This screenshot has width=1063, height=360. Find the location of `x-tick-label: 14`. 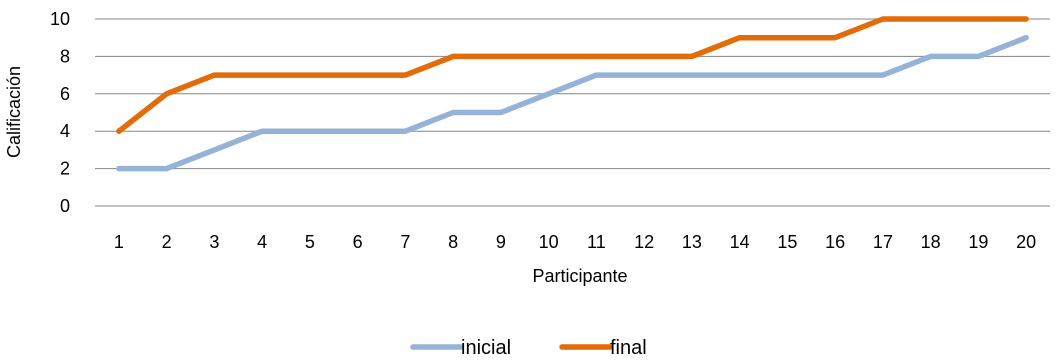

x-tick-label: 14 is located at coordinates (740, 242).